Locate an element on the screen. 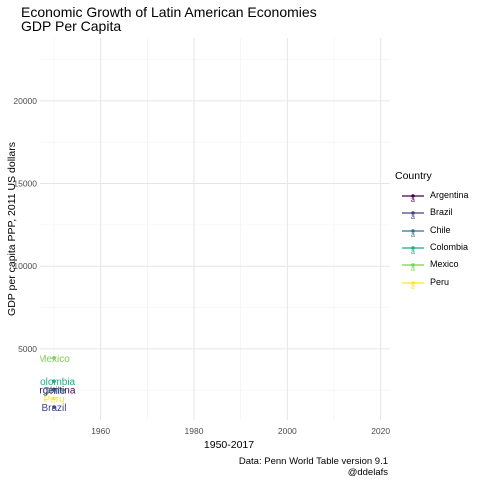 The width and height of the screenshot is (480, 480). data-point-peru is located at coordinates (54, 398).